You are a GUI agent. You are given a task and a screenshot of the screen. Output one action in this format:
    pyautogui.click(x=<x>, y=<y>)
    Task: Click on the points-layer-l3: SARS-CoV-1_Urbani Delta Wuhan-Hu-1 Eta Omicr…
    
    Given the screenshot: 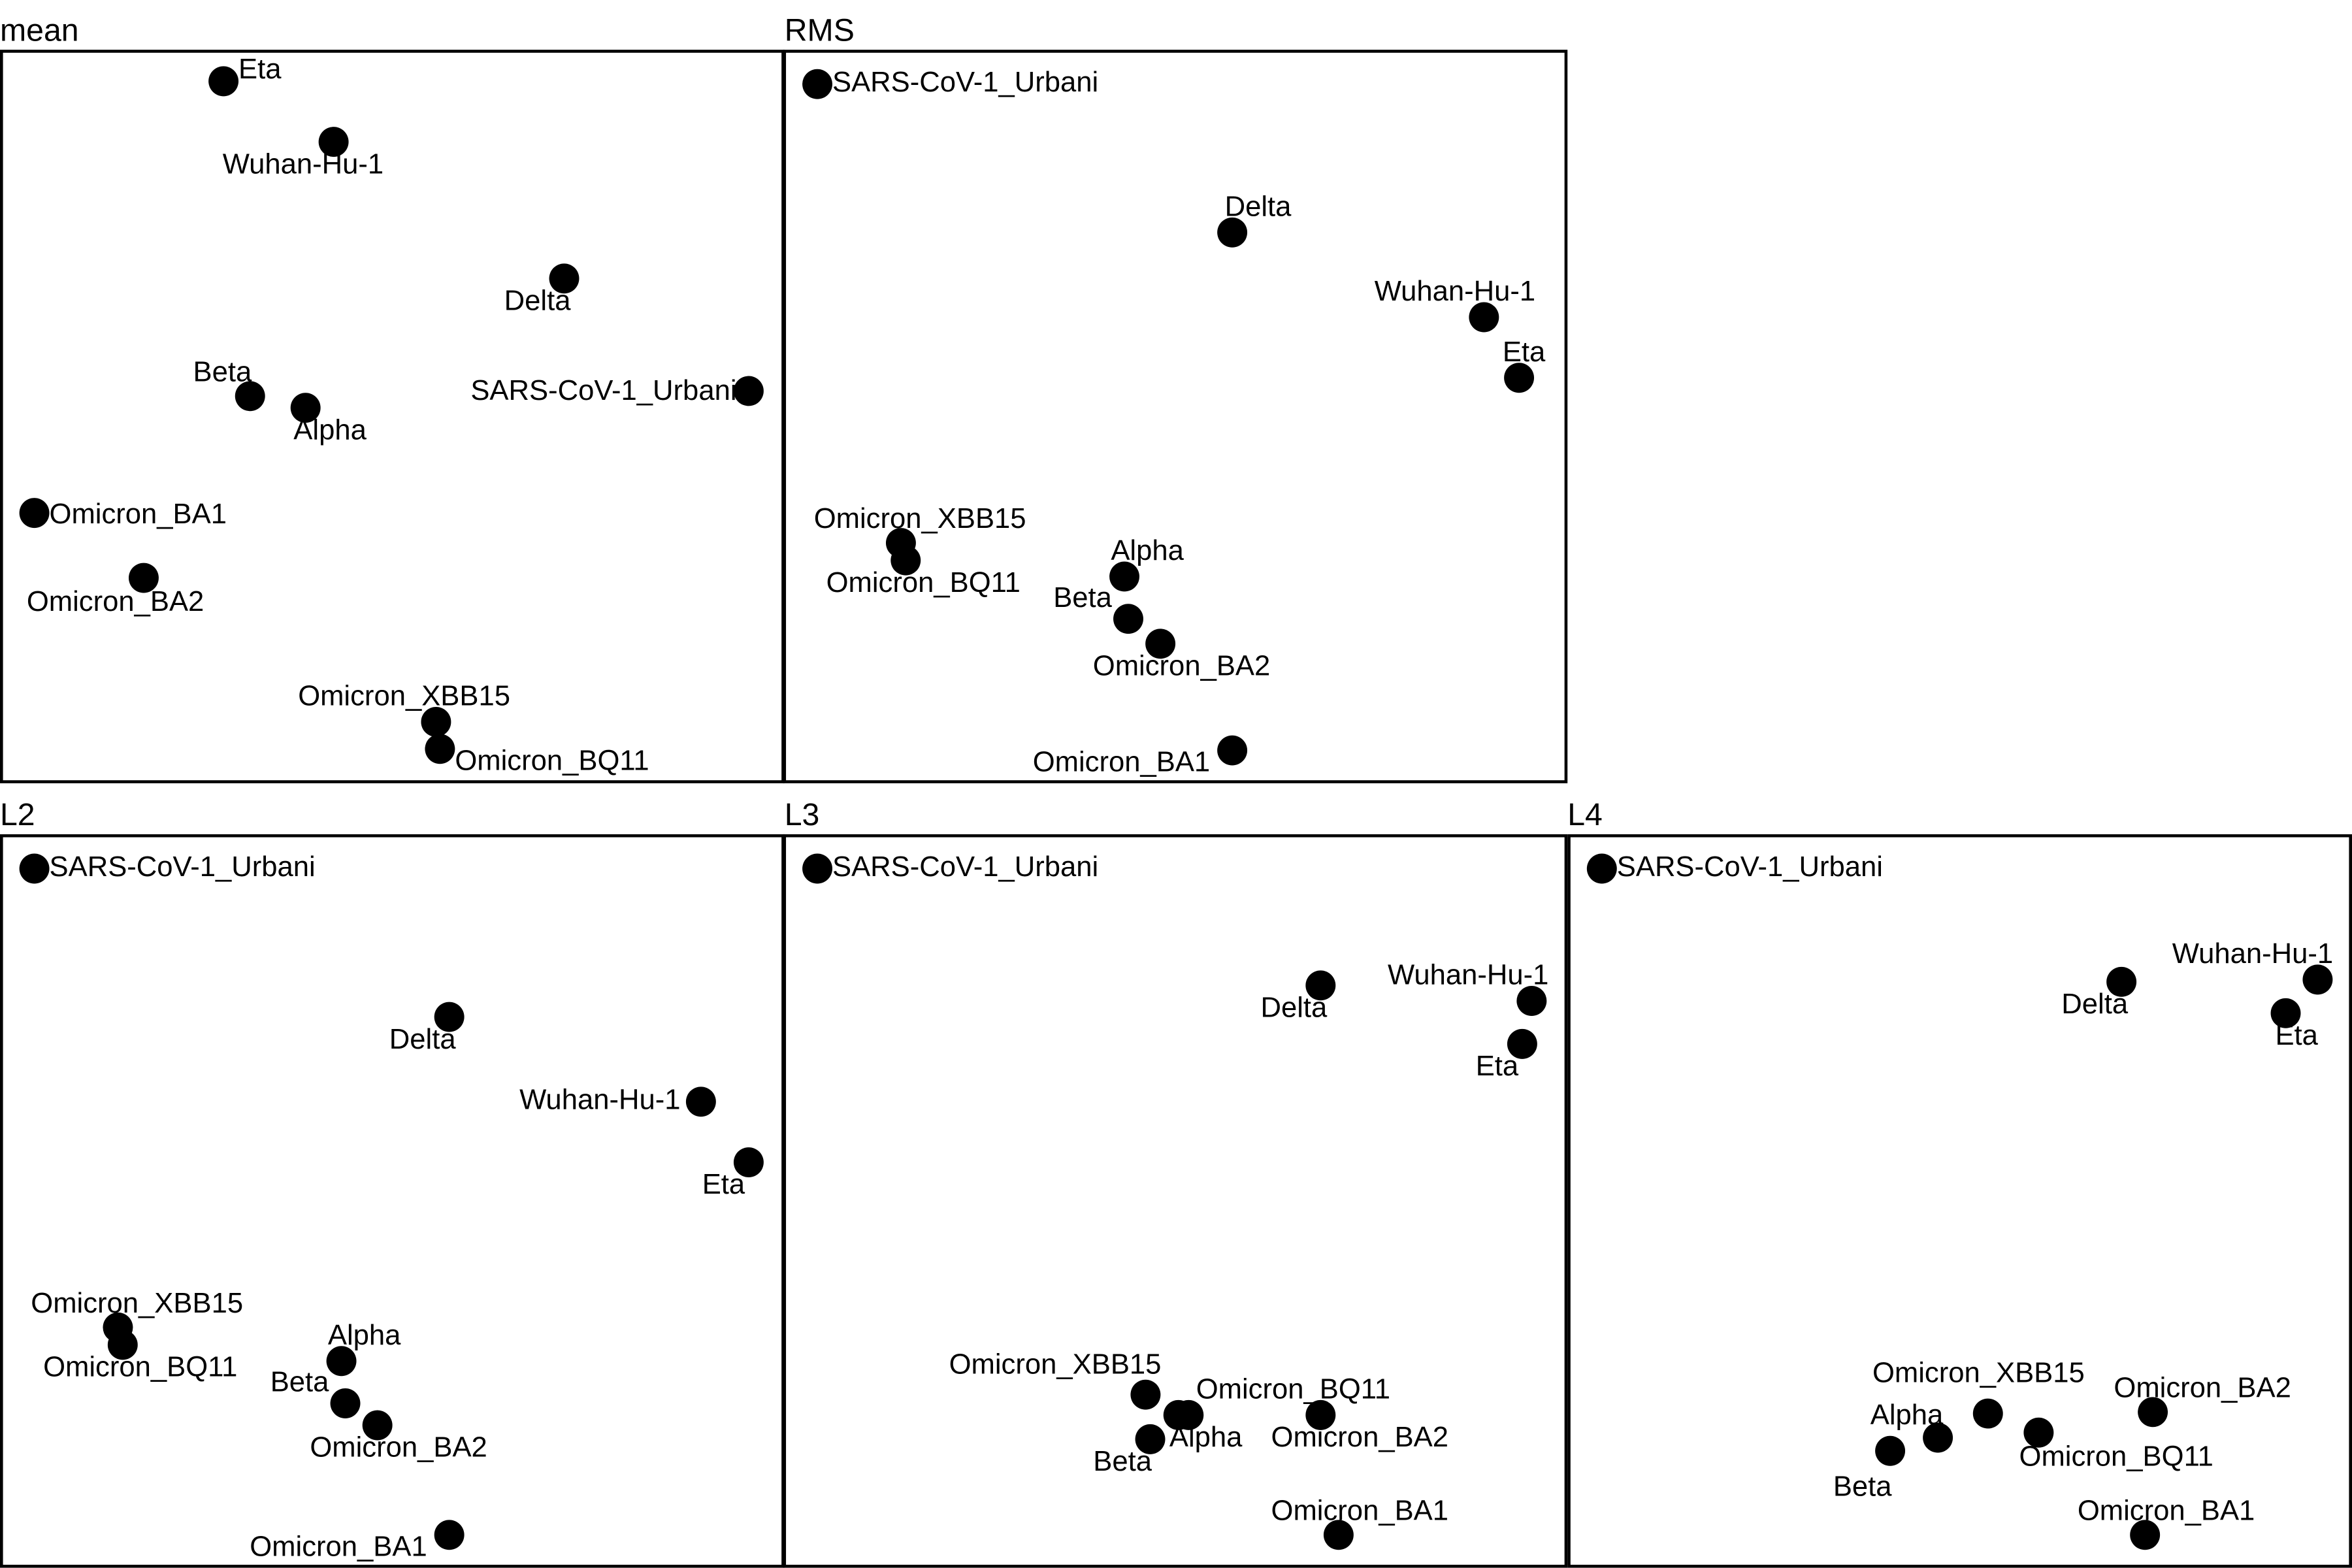 What is the action you would take?
    pyautogui.click(x=1175, y=1200)
    